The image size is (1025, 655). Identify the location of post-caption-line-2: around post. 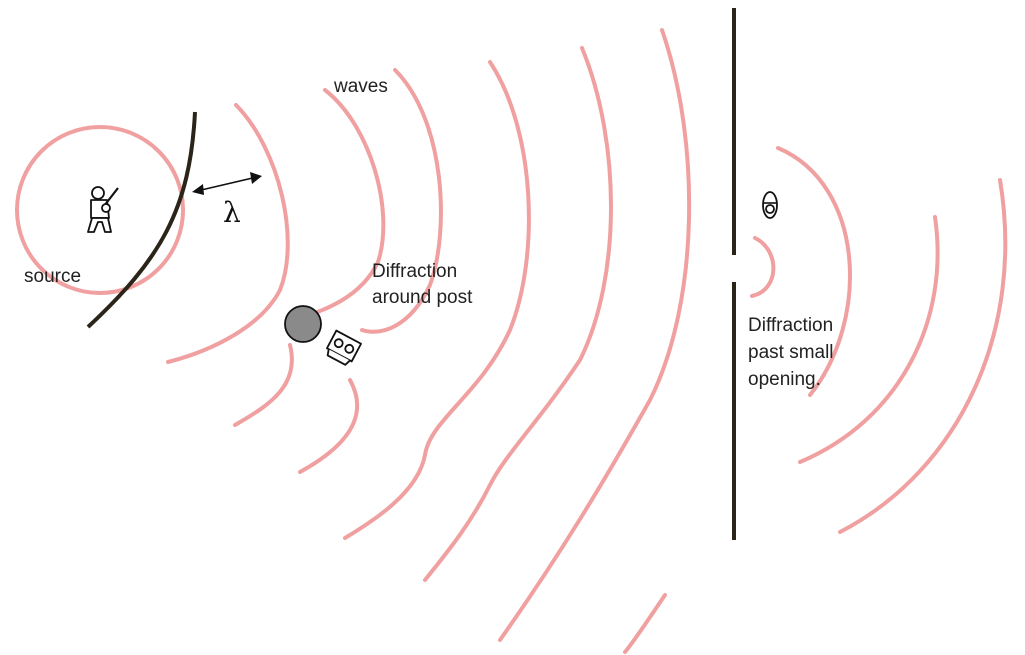
(422, 297).